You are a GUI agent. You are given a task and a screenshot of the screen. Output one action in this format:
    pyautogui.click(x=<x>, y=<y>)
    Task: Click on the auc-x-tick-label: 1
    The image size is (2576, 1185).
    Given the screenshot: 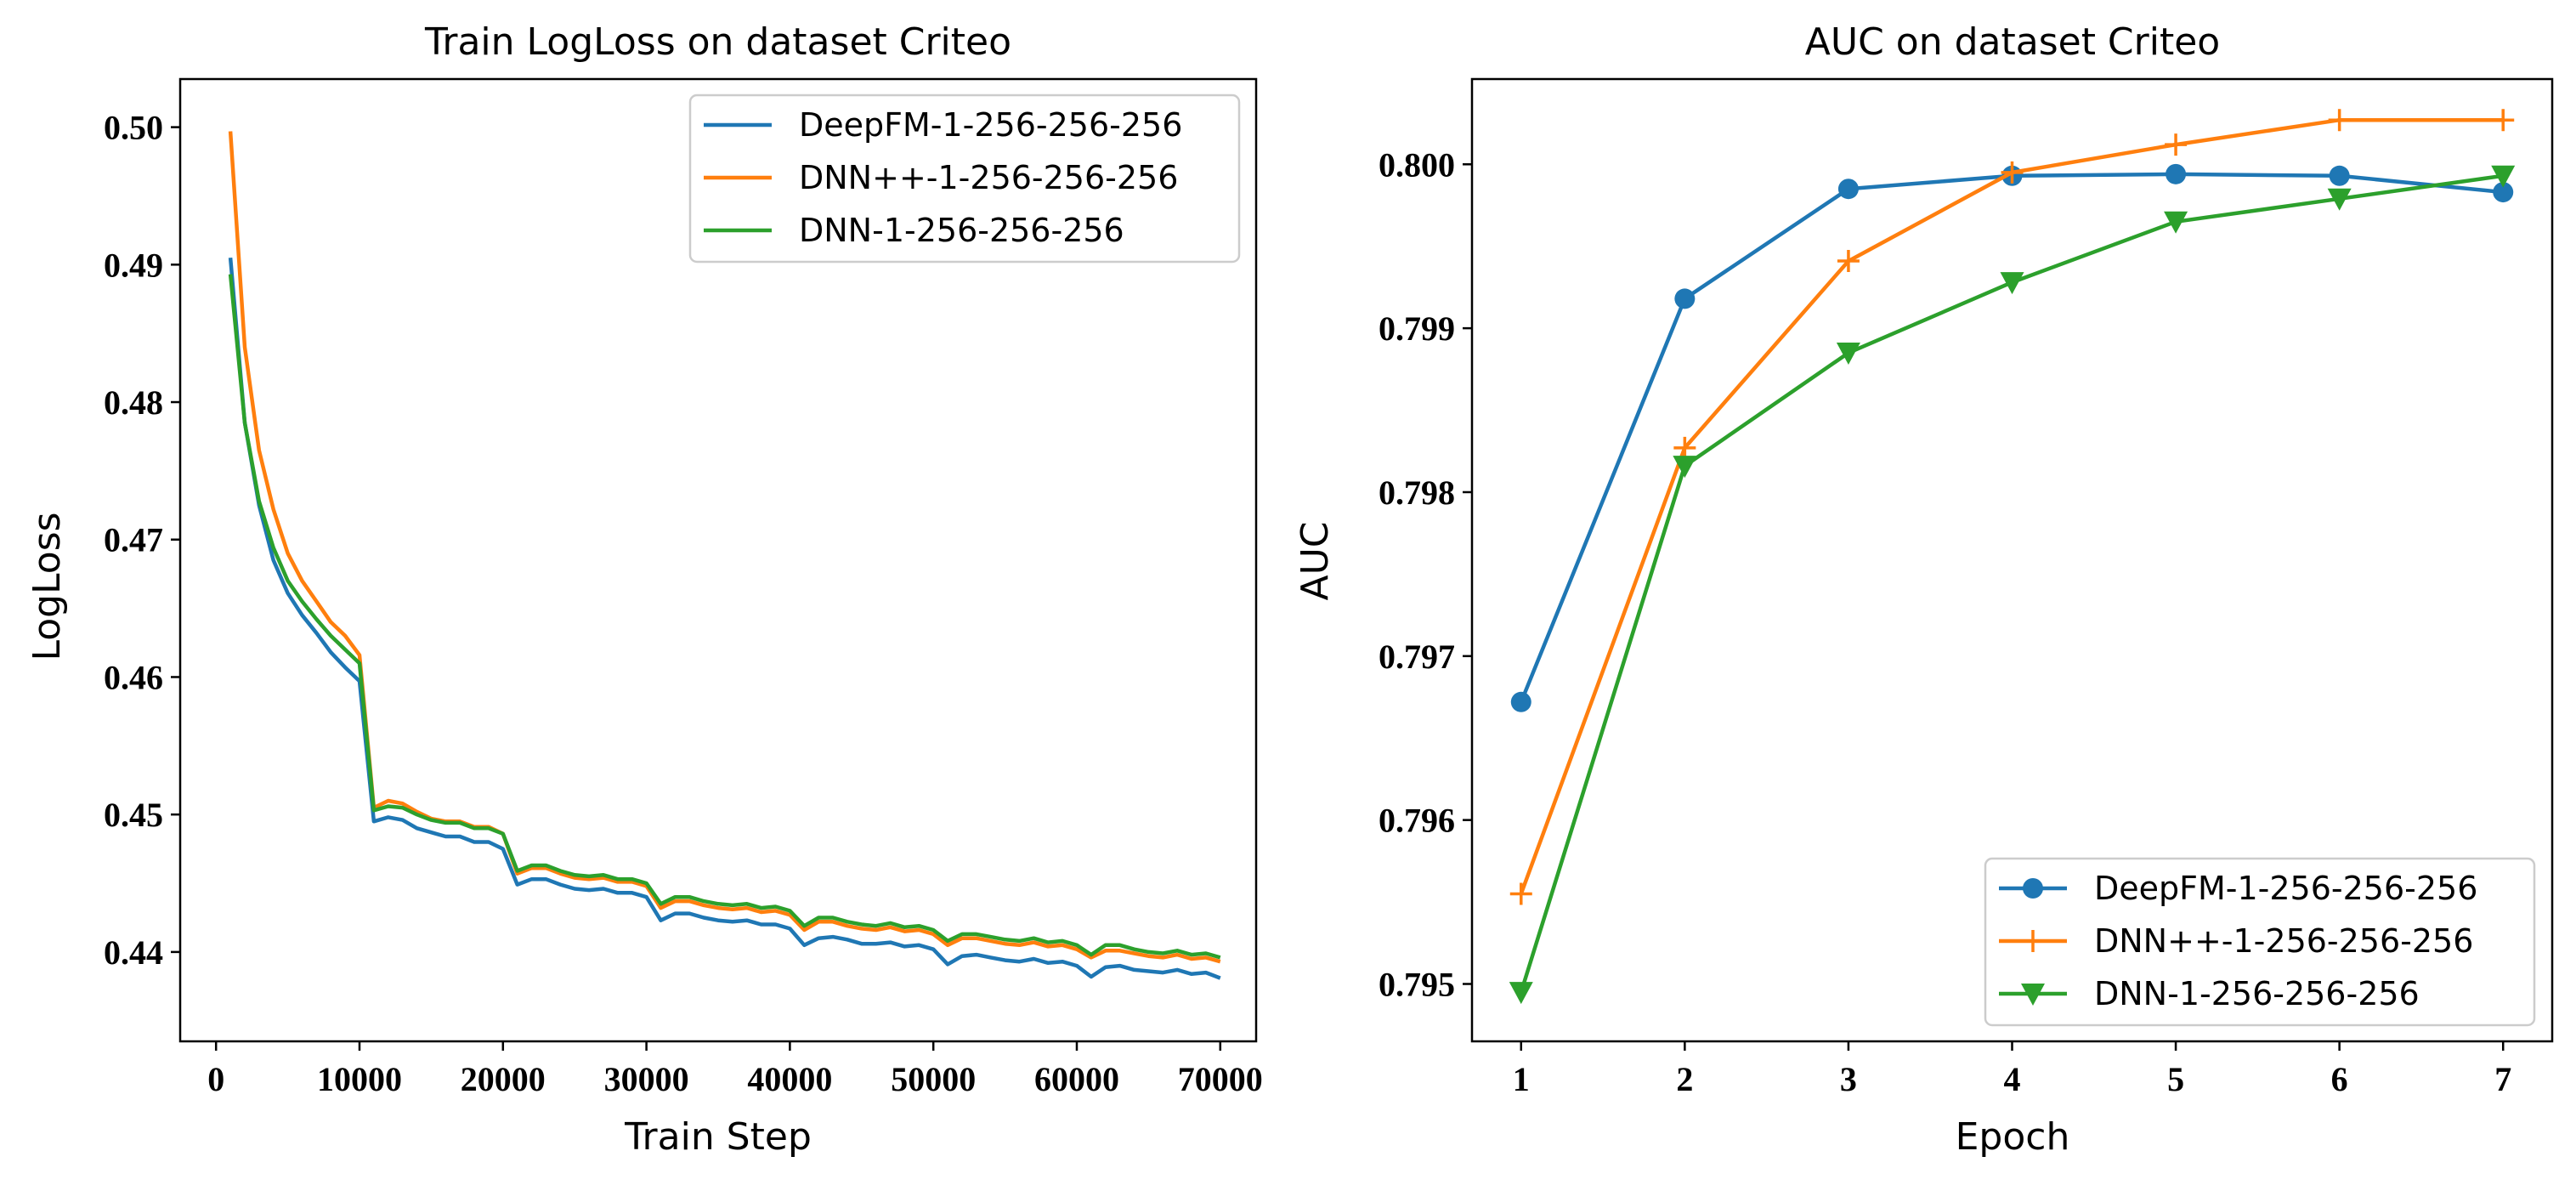 What is the action you would take?
    pyautogui.click(x=1521, y=1079)
    